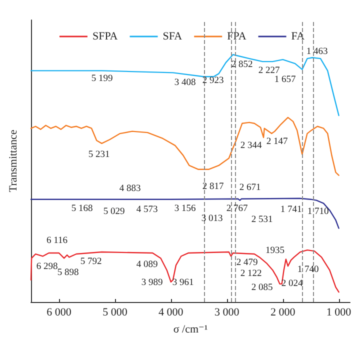 The width and height of the screenshot is (364, 341). What do you see at coordinates (130, 189) in the screenshot?
I see `annotation: 4 883` at bounding box center [130, 189].